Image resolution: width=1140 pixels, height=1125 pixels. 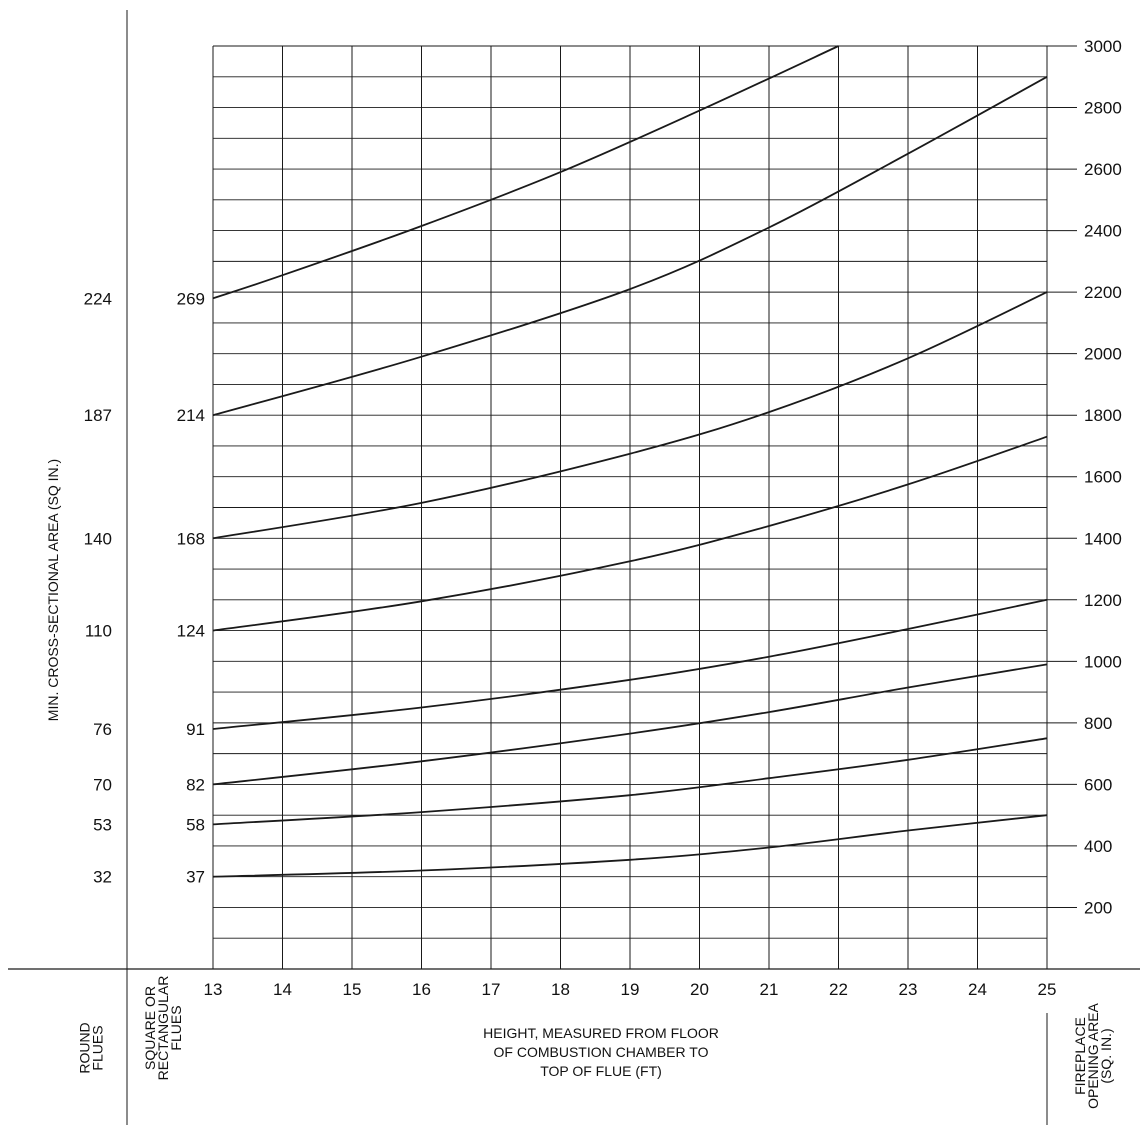 What do you see at coordinates (560, 989) in the screenshot?
I see `x-axis-tick-label: 18` at bounding box center [560, 989].